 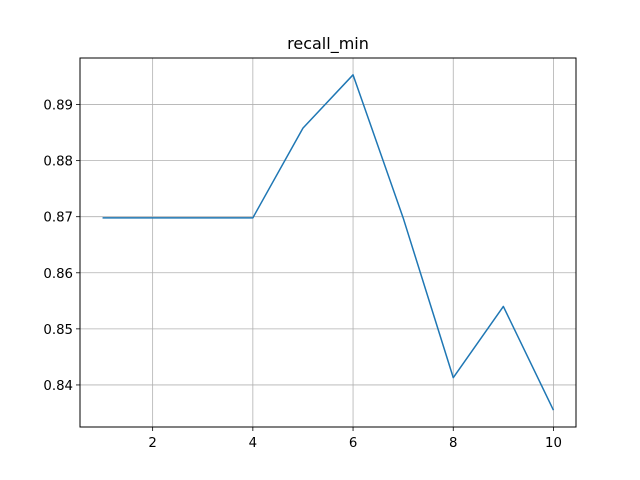 I want to click on y-tick-label: 0.89, so click(x=58, y=106).